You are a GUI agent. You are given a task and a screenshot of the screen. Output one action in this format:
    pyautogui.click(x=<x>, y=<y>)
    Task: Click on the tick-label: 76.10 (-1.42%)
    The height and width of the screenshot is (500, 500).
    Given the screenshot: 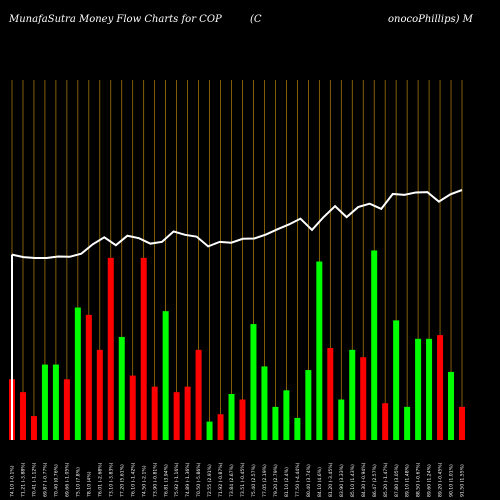 What is the action you would take?
    pyautogui.click(x=133, y=479)
    